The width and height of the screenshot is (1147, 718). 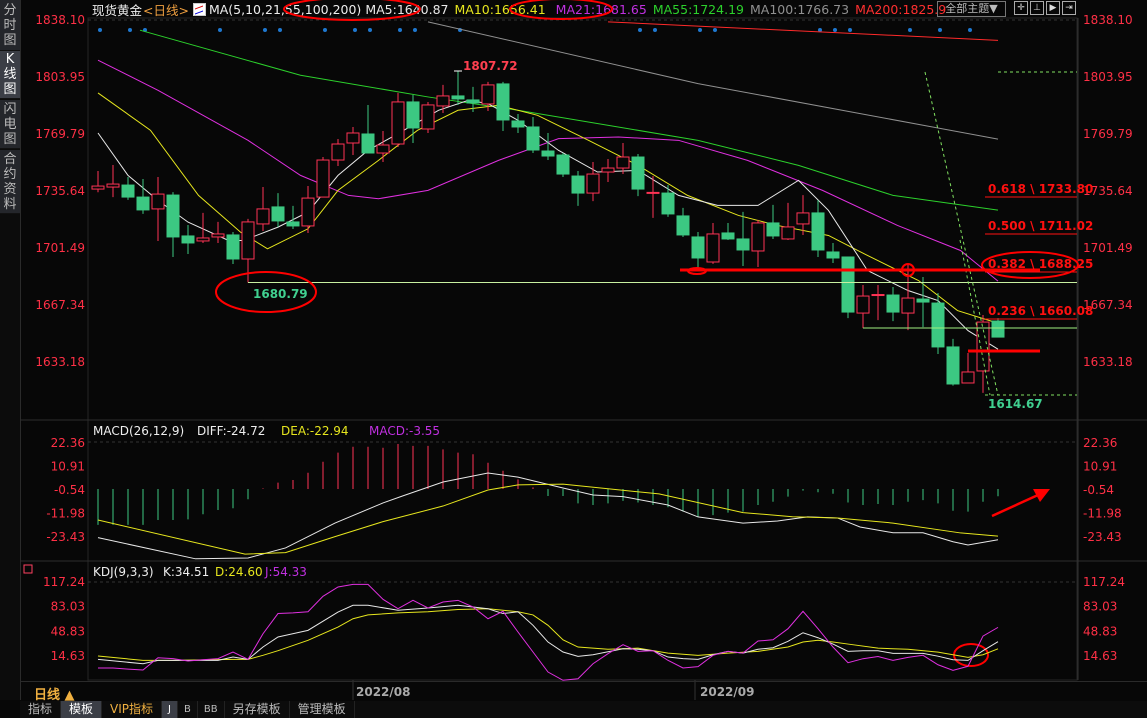 I want to click on tab-b: B, so click(x=188, y=709).